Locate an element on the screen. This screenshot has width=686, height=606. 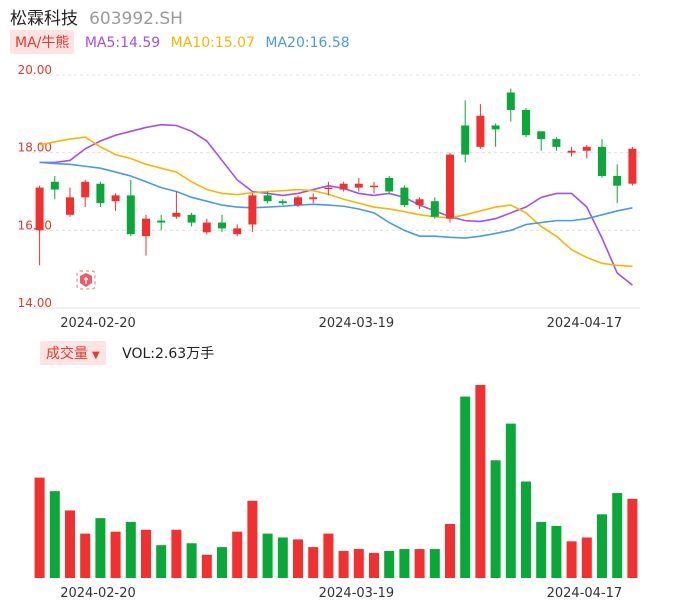
ma20-label: MA20:16.58 is located at coordinates (307, 43).